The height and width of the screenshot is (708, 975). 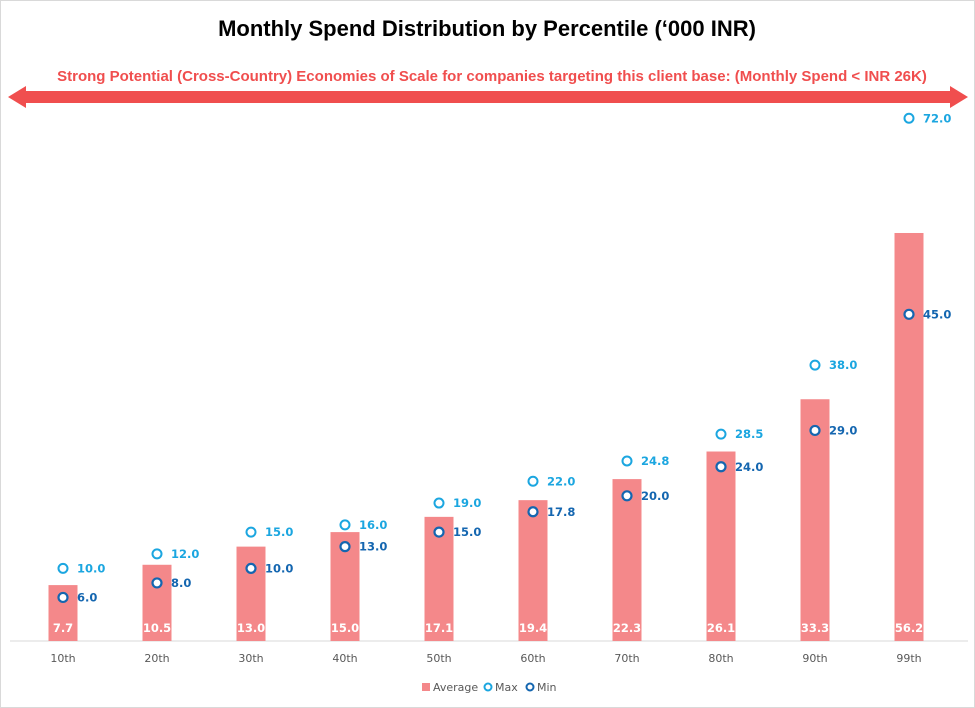 I want to click on max-label-99th: 72.0, so click(x=937, y=118).